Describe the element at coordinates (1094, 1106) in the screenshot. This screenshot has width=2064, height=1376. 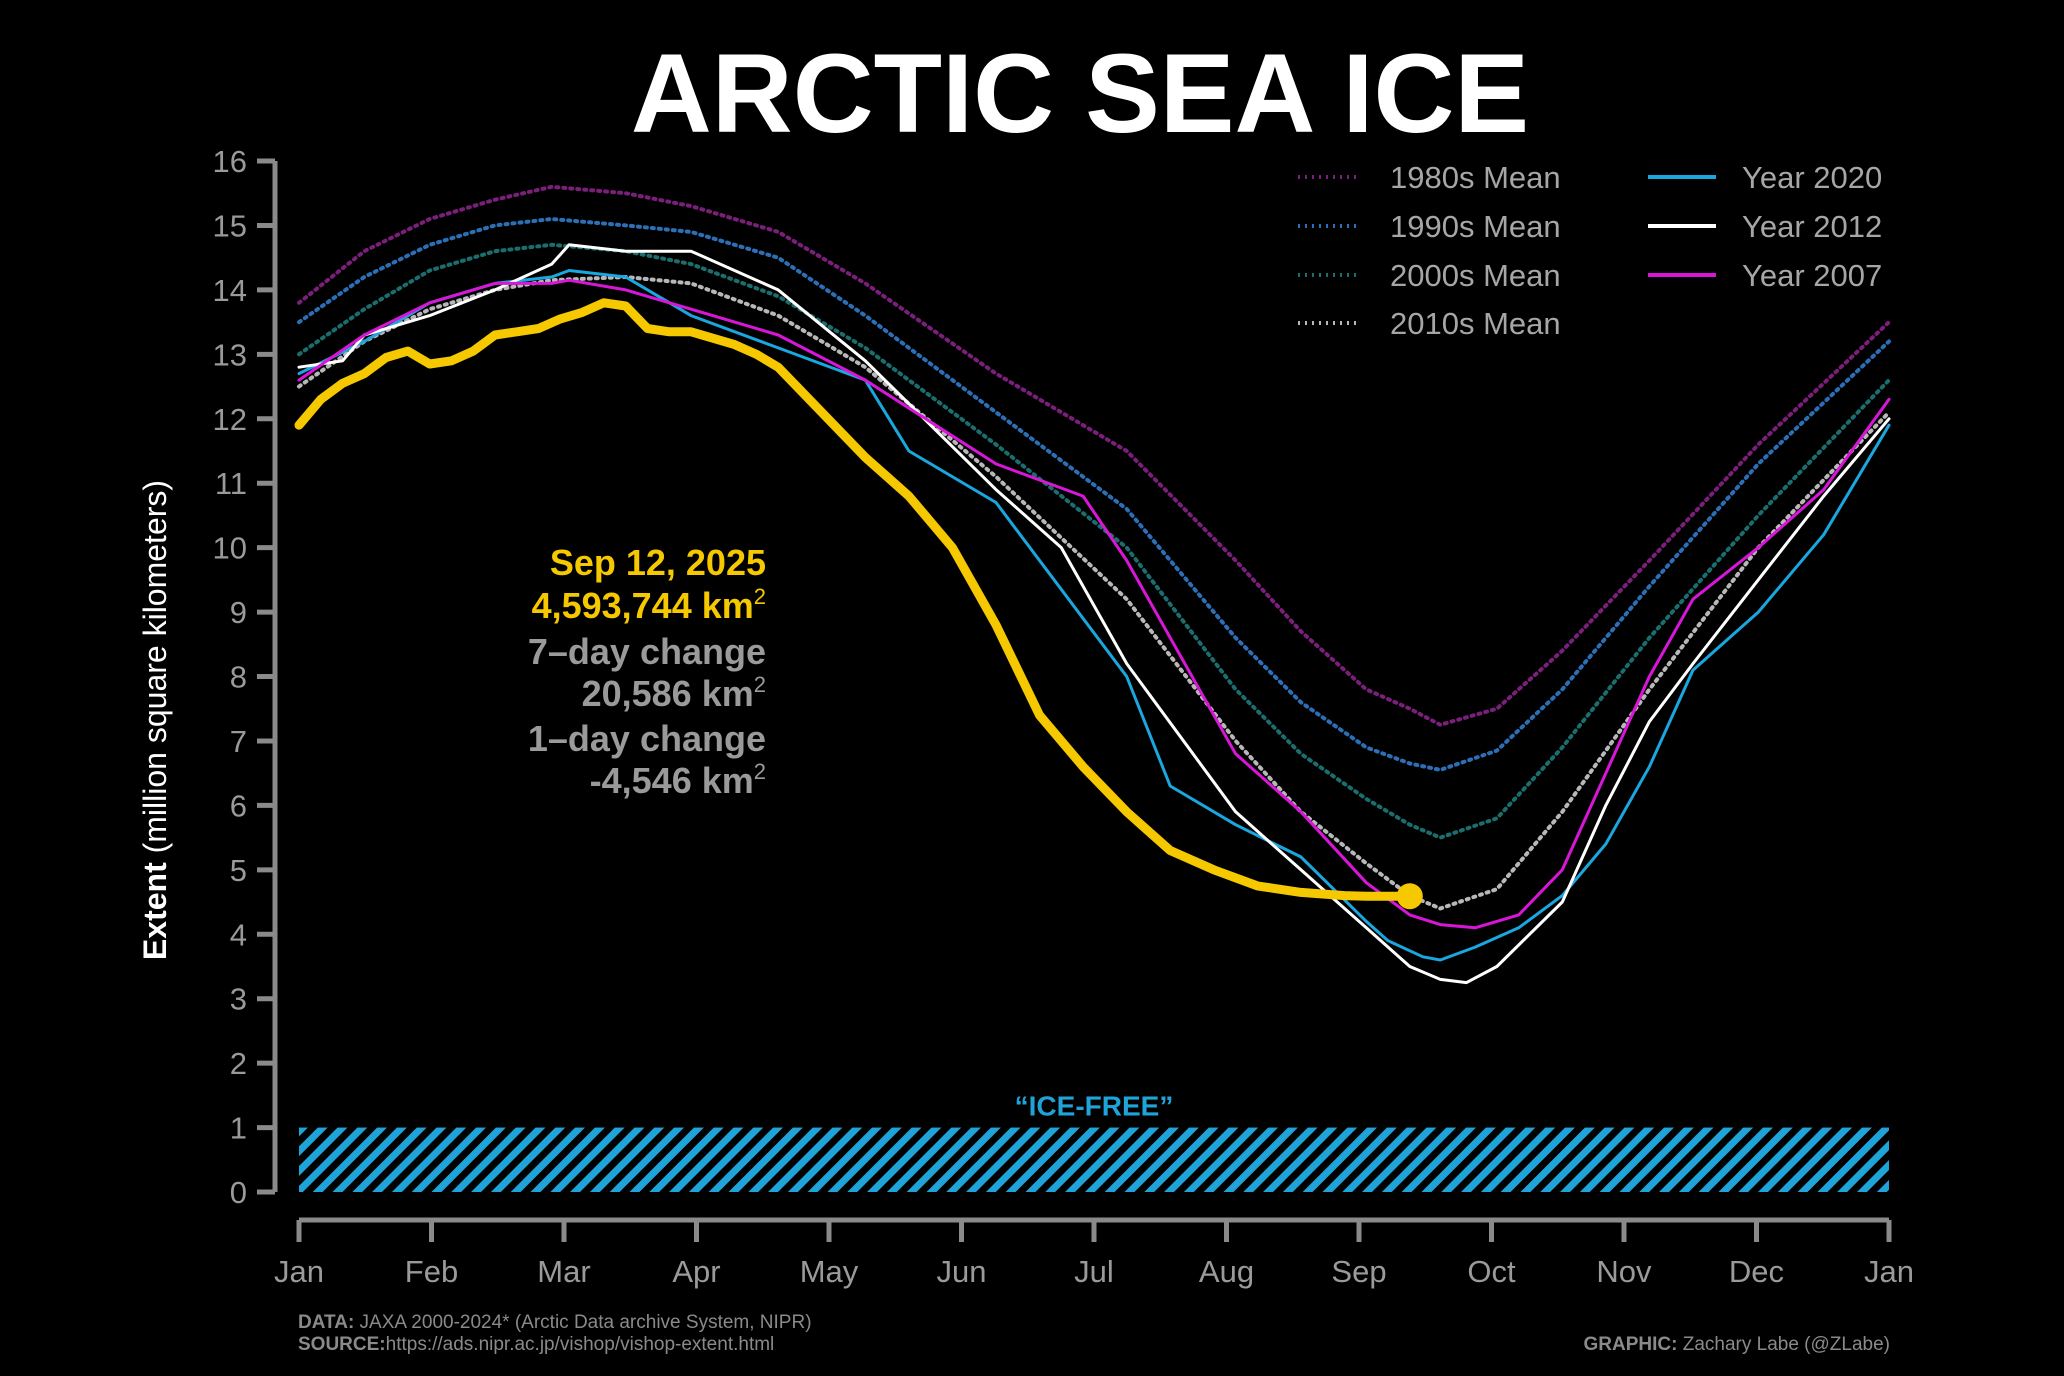
I see `ice-free-label: “ICE-FREE”` at that location.